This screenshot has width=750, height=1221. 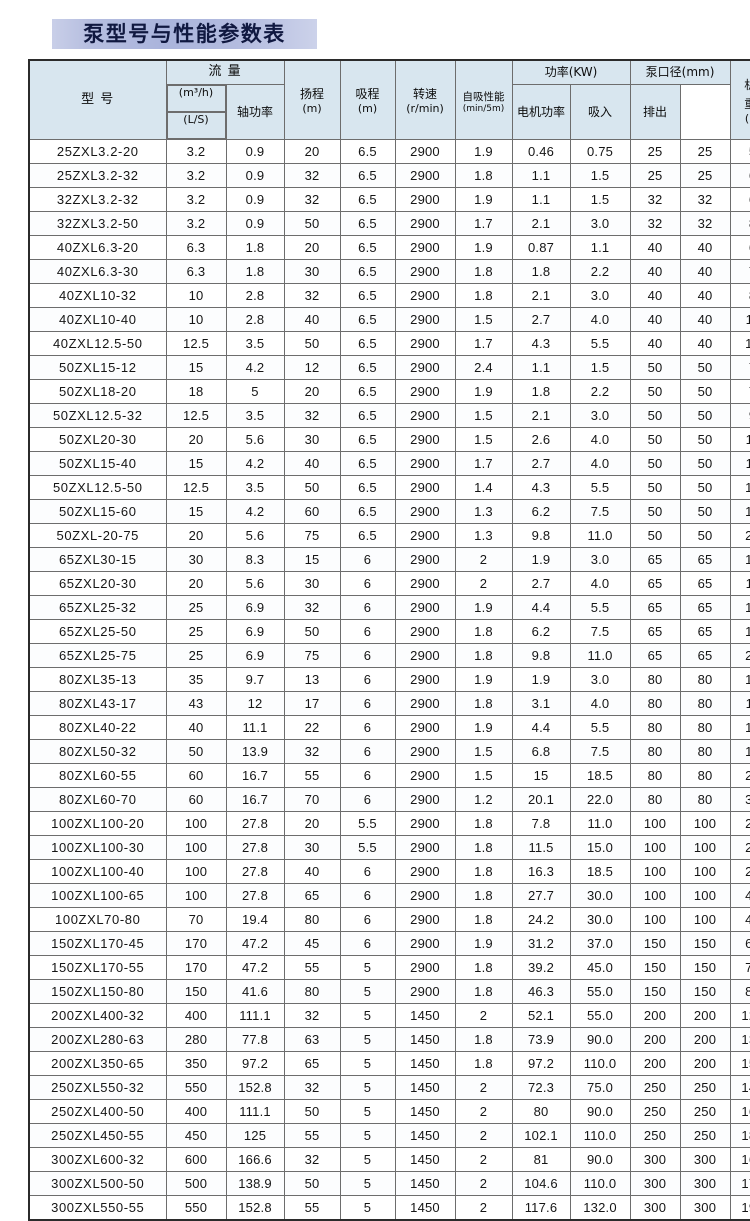 What do you see at coordinates (483, 108) in the screenshot?
I see `col-header-self-priming-unit: (min/5m)` at bounding box center [483, 108].